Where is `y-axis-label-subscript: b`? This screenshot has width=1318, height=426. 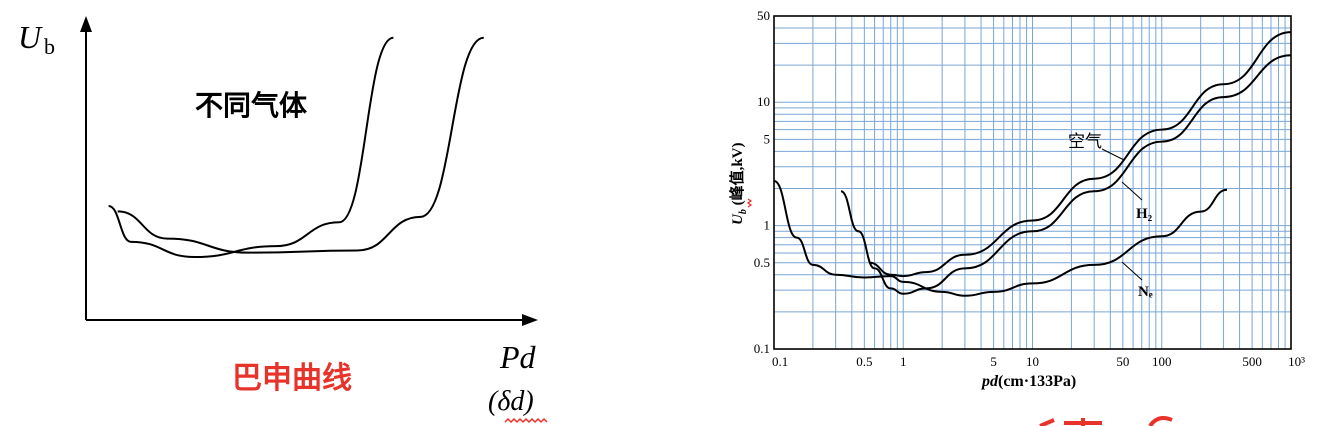
y-axis-label-subscript: b is located at coordinates (49, 46).